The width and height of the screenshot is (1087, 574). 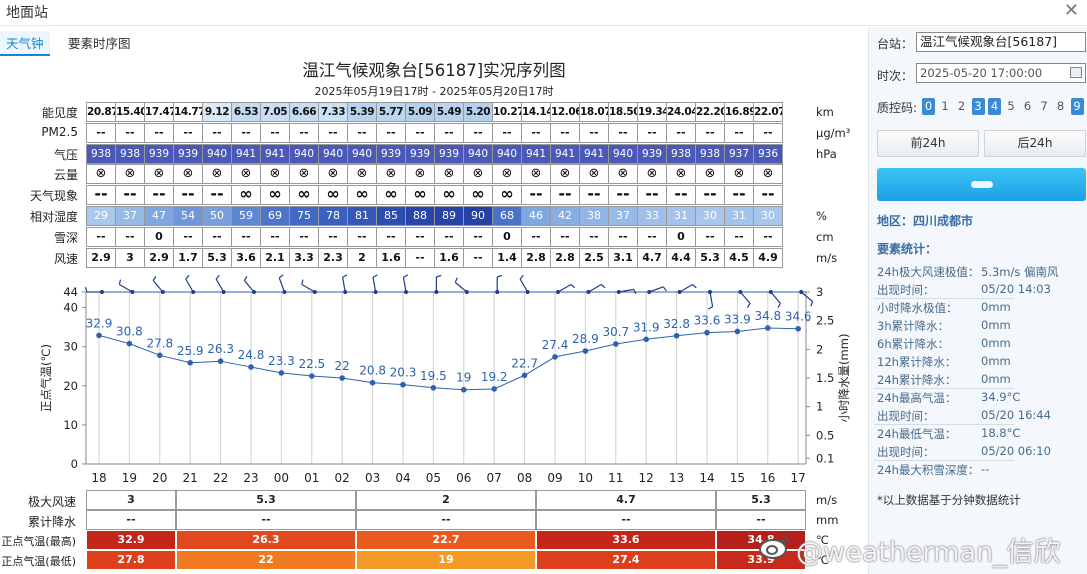 What do you see at coordinates (420, 112) in the screenshot?
I see `visibility-cell: 5.09` at bounding box center [420, 112].